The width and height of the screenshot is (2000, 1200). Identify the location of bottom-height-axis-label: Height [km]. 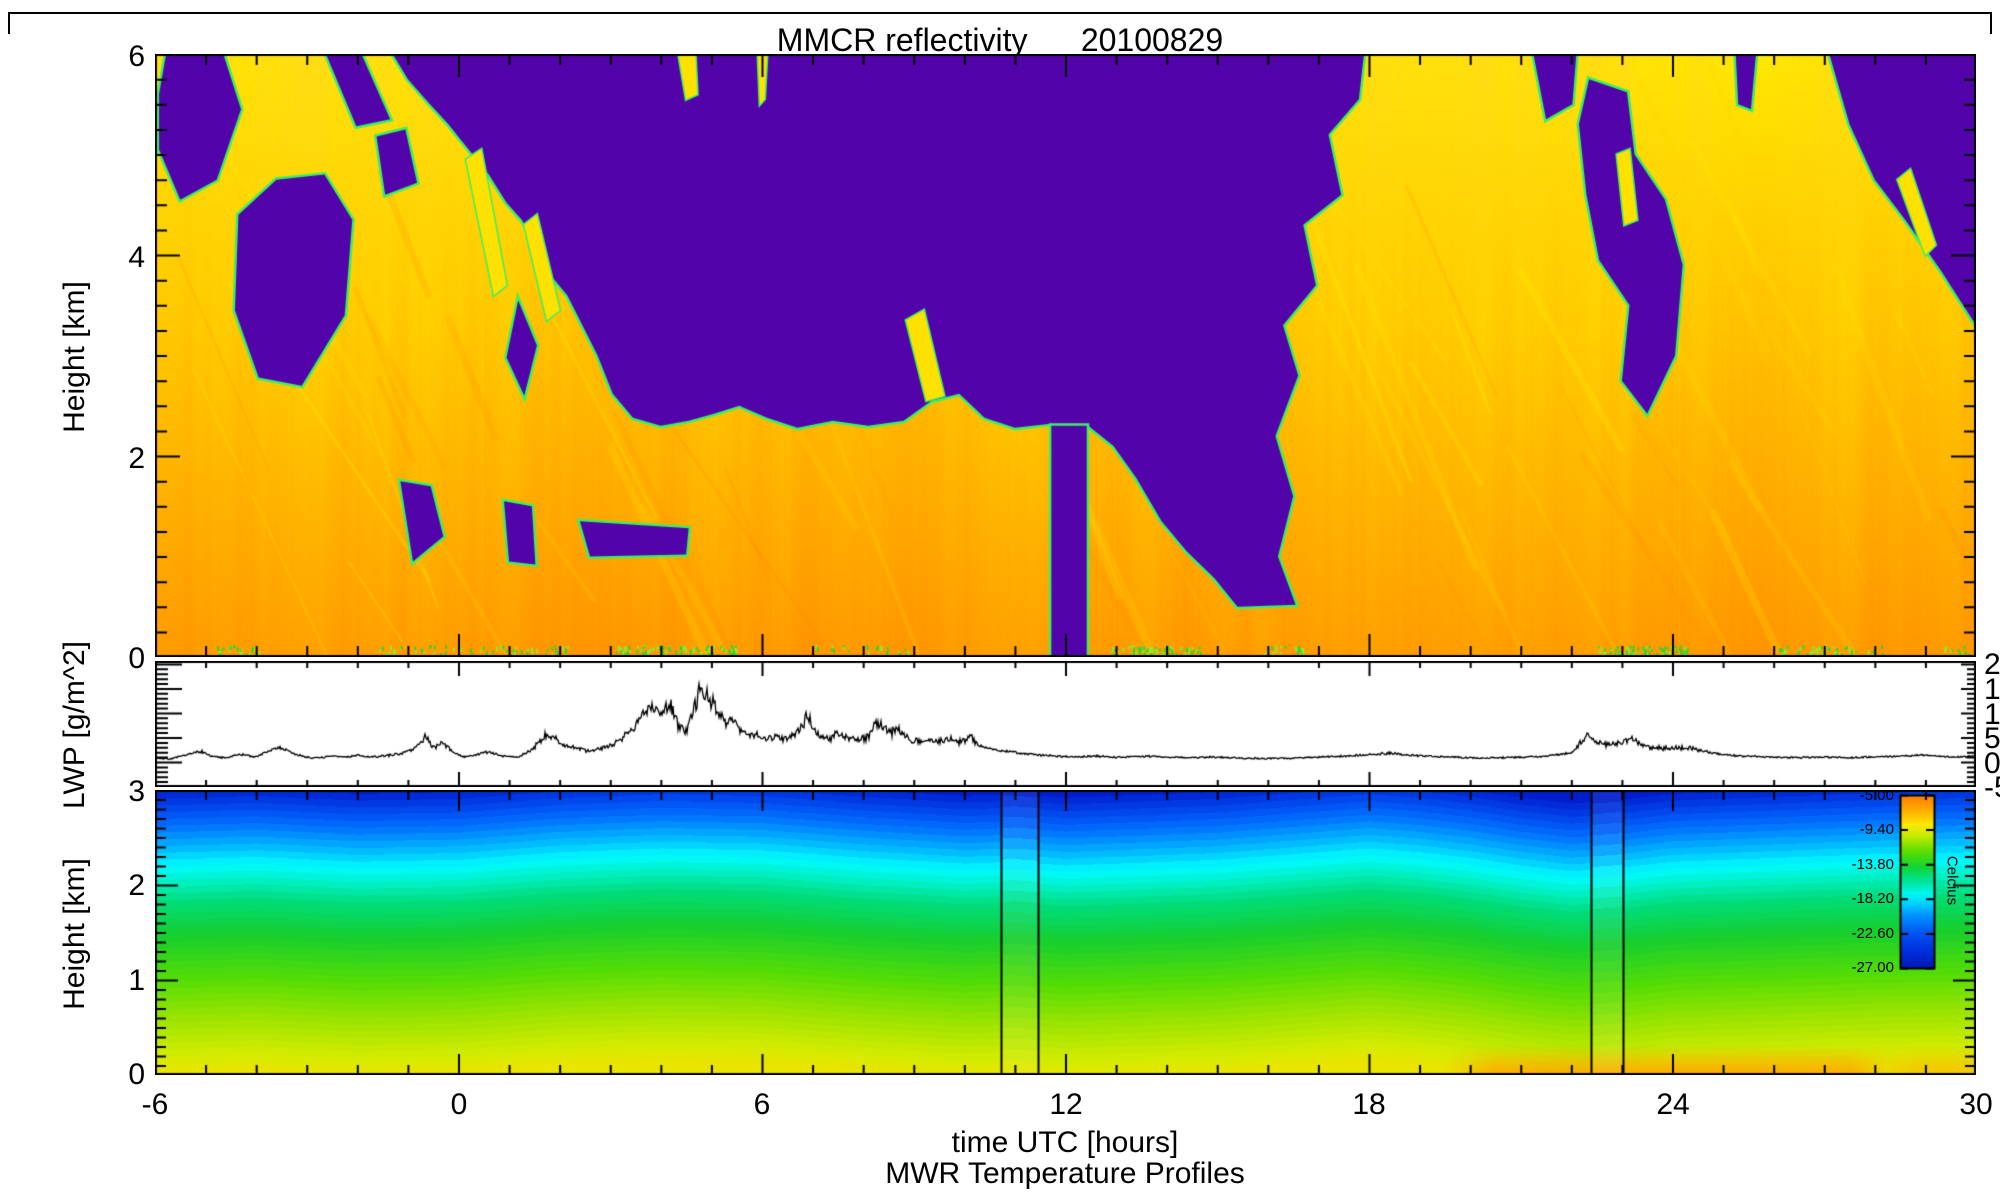
(74, 934).